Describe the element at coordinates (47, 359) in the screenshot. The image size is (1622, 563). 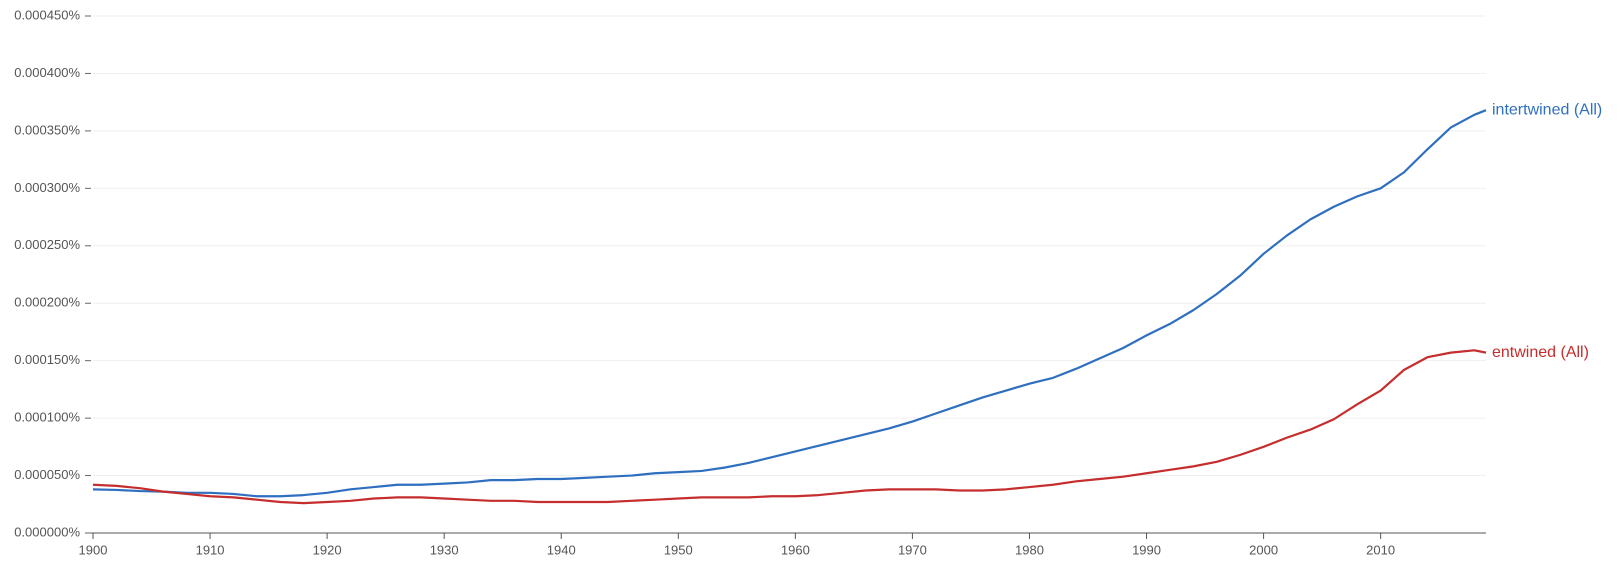
I see `y-tick-label: 0.000150%` at that location.